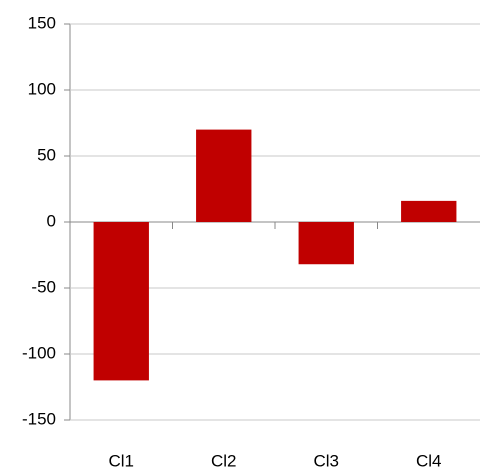  What do you see at coordinates (51, 220) in the screenshot?
I see `y-tick-label: 0` at bounding box center [51, 220].